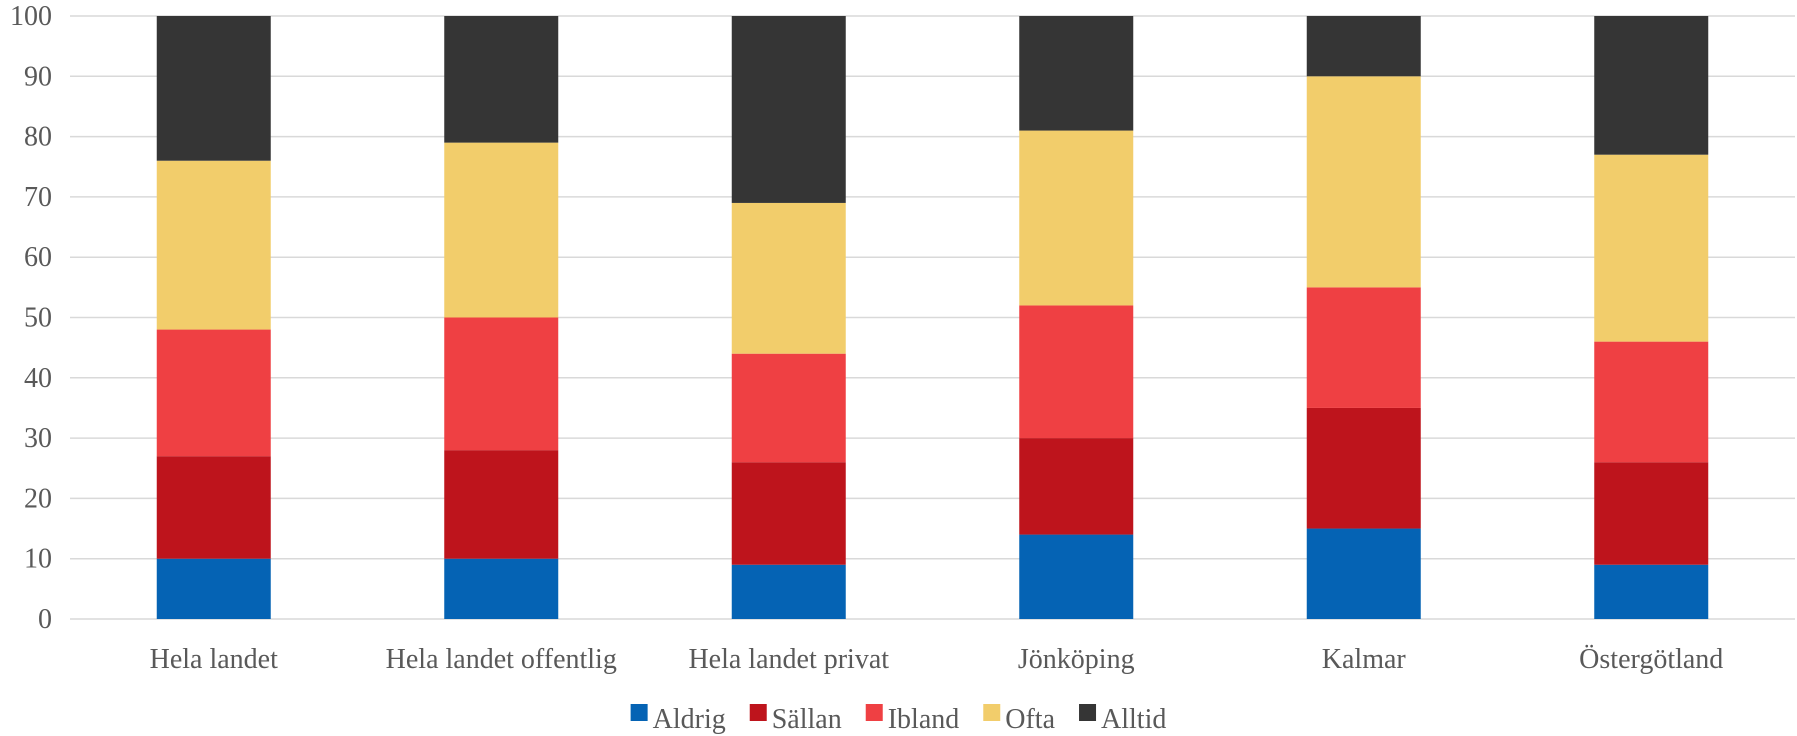 This screenshot has height=736, width=1797. What do you see at coordinates (689, 719) in the screenshot?
I see `legend-label: Aldrig` at bounding box center [689, 719].